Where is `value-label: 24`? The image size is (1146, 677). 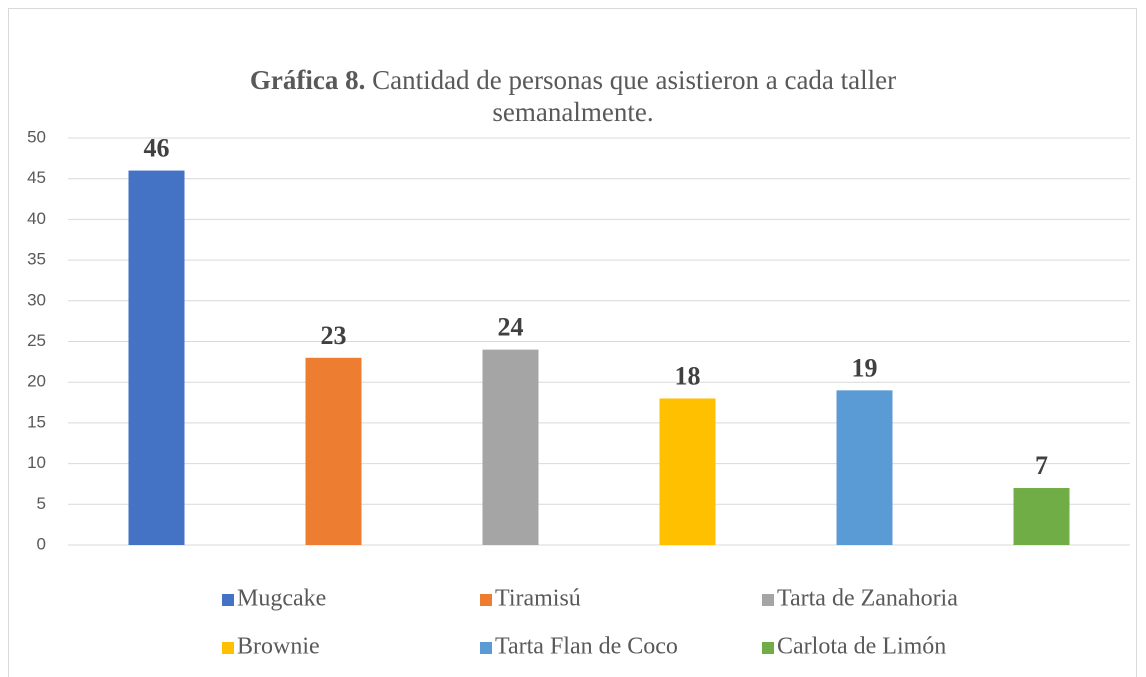
value-label: 24 is located at coordinates (511, 327).